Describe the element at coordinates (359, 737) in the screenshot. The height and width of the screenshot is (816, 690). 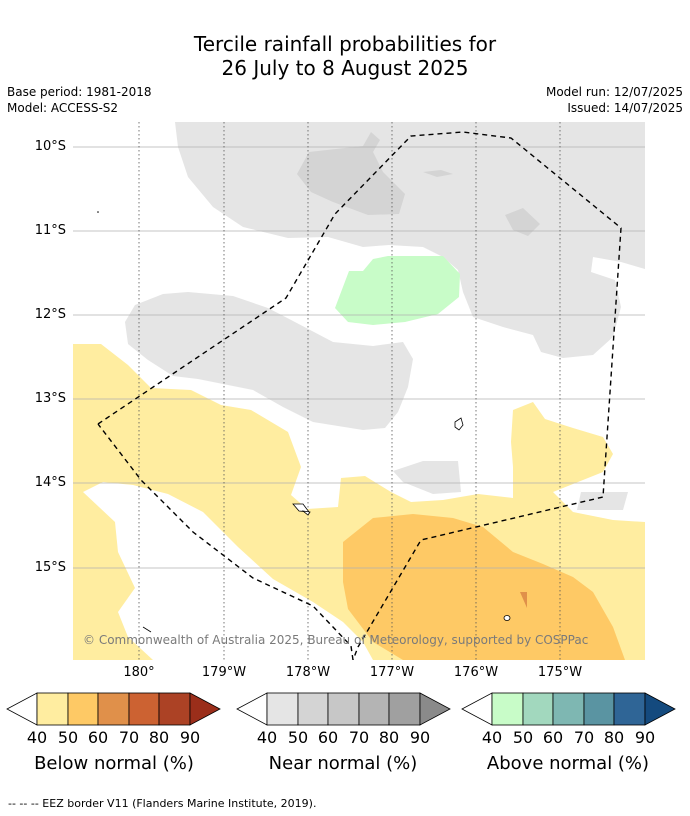
I see `cb-near-tick-70: 70` at that location.